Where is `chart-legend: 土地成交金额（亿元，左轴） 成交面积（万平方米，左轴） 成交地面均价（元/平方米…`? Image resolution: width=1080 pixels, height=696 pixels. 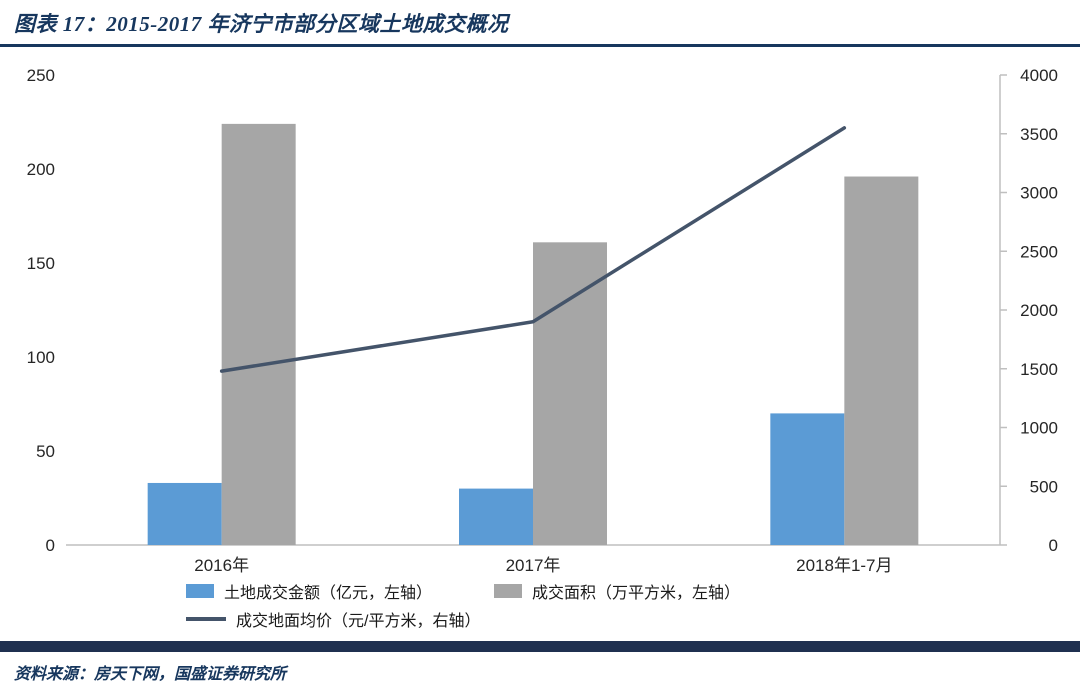
chart-legend: 土地成交金额（亿元，左轴） 成交面积（万平方米，左轴） 成交地面均价（元/平方米… is located at coordinates (540, 605).